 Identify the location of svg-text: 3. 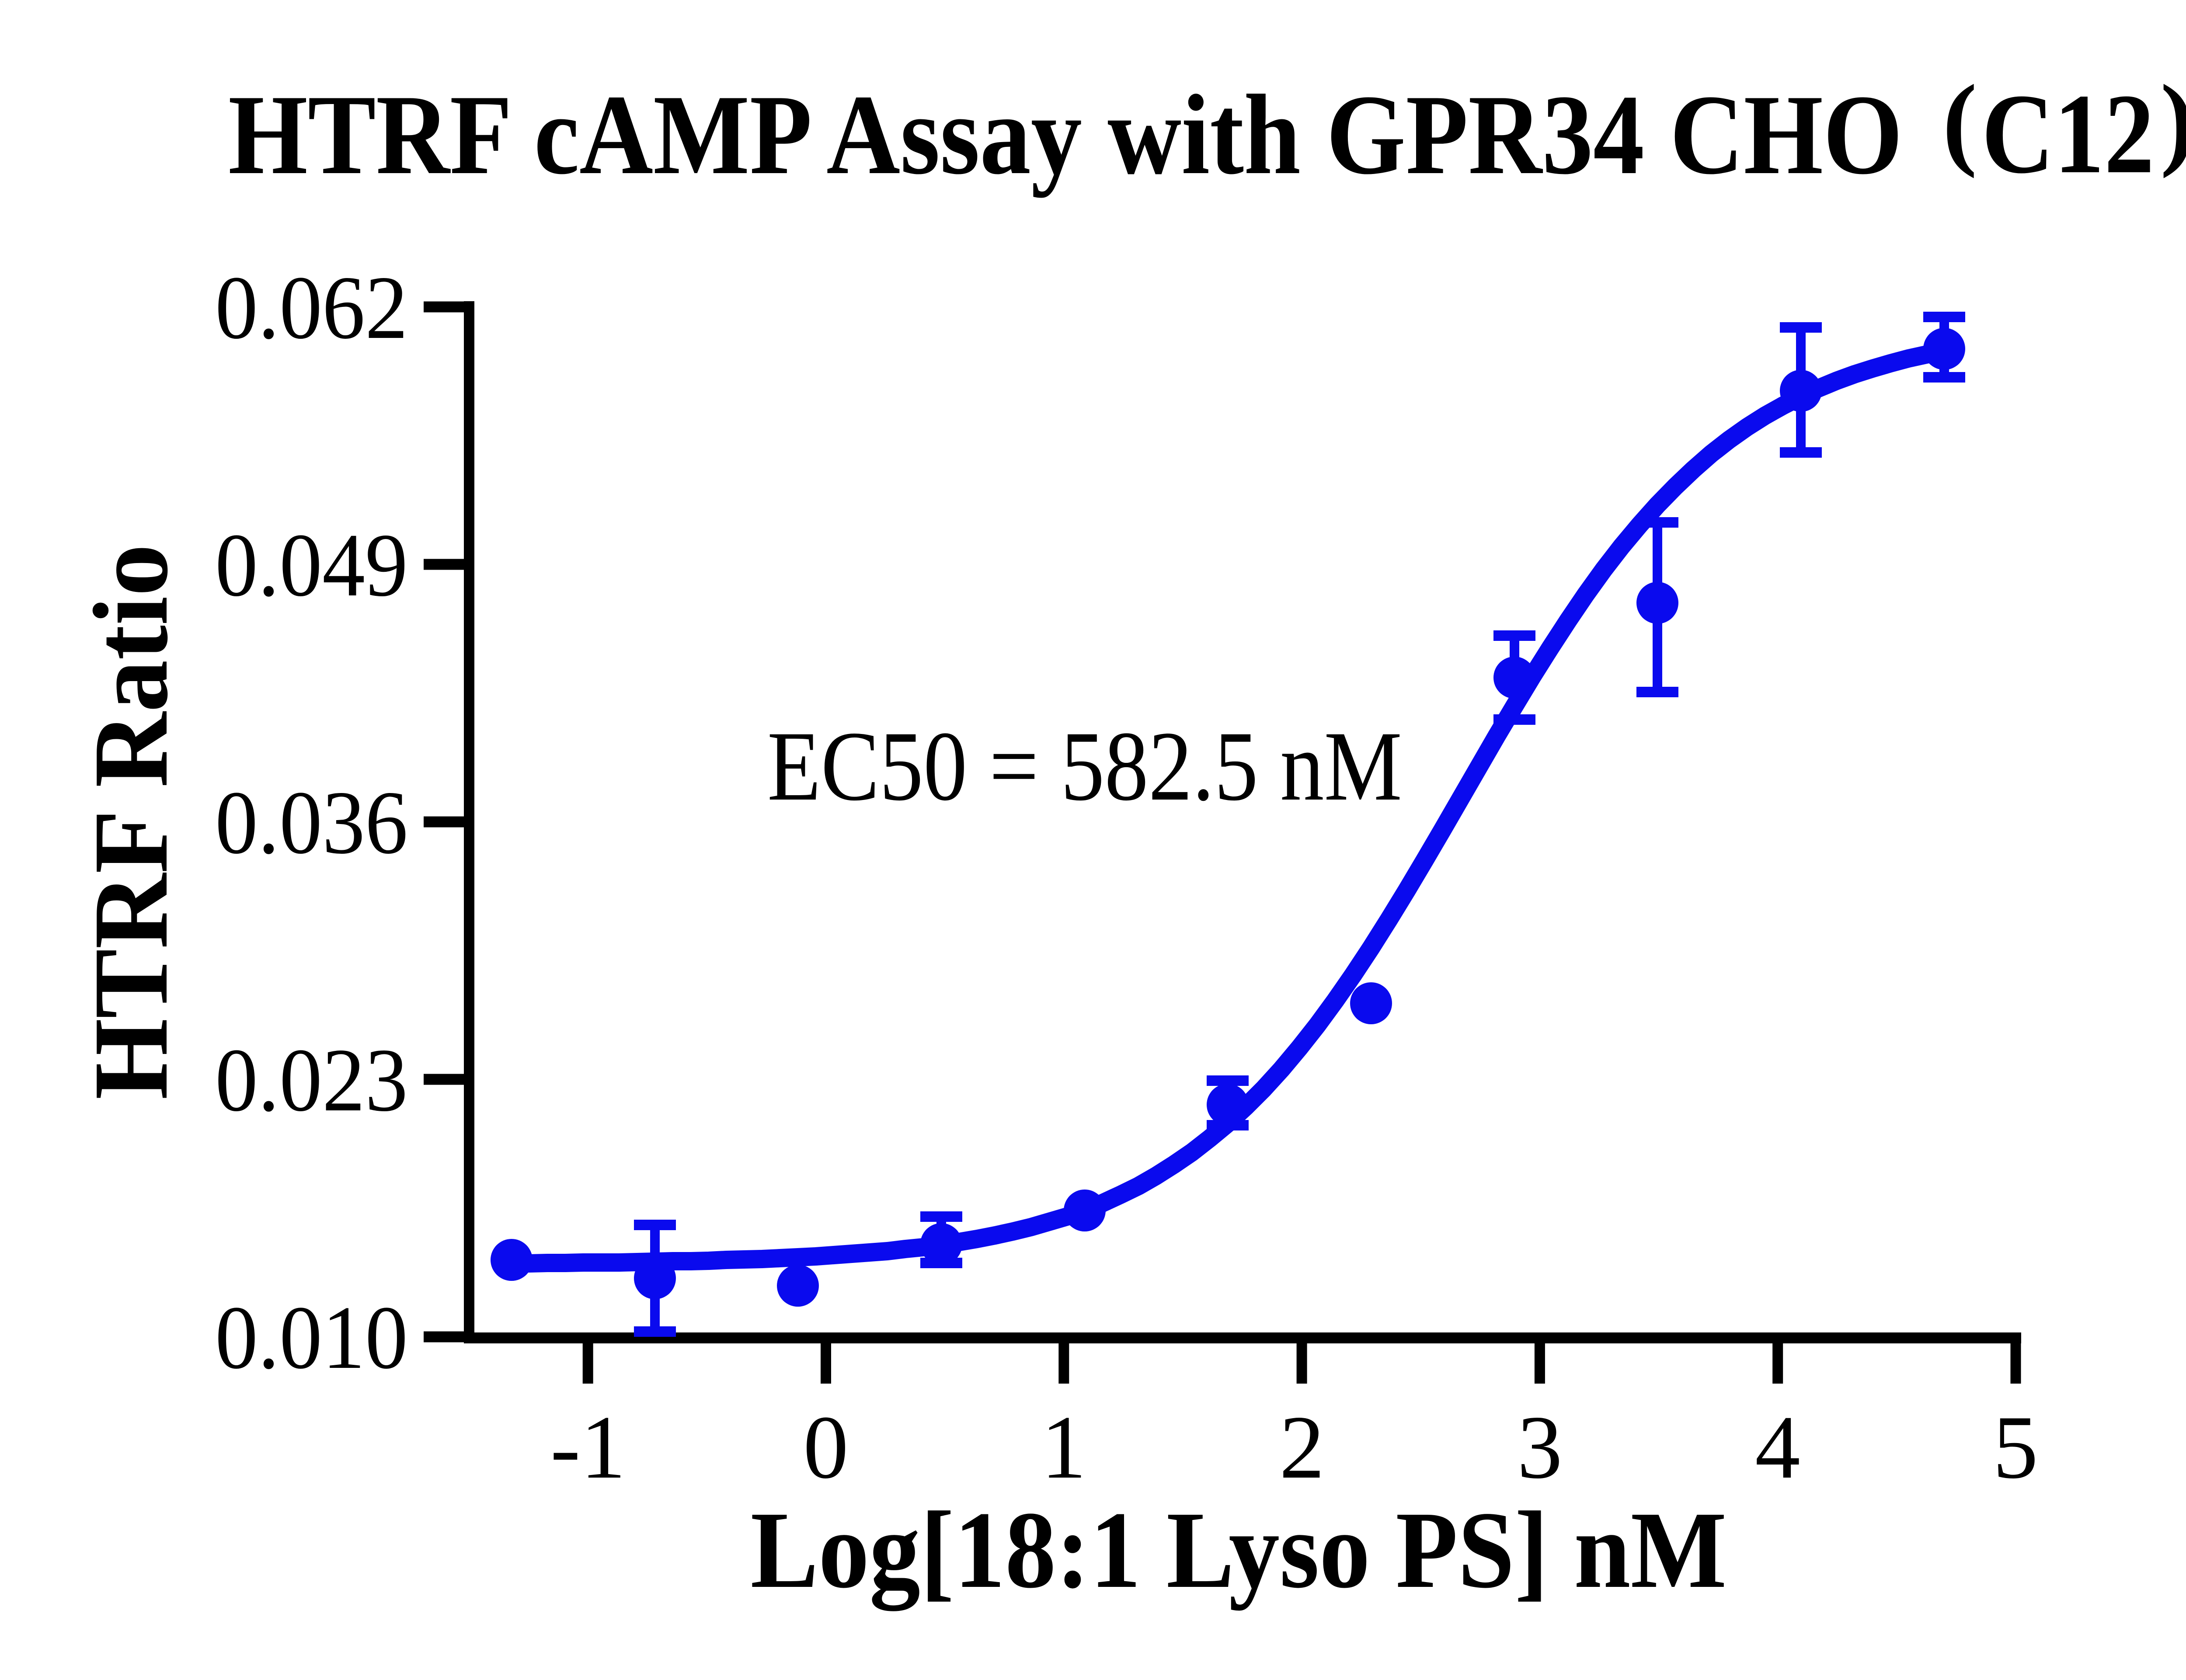
(1540, 1447).